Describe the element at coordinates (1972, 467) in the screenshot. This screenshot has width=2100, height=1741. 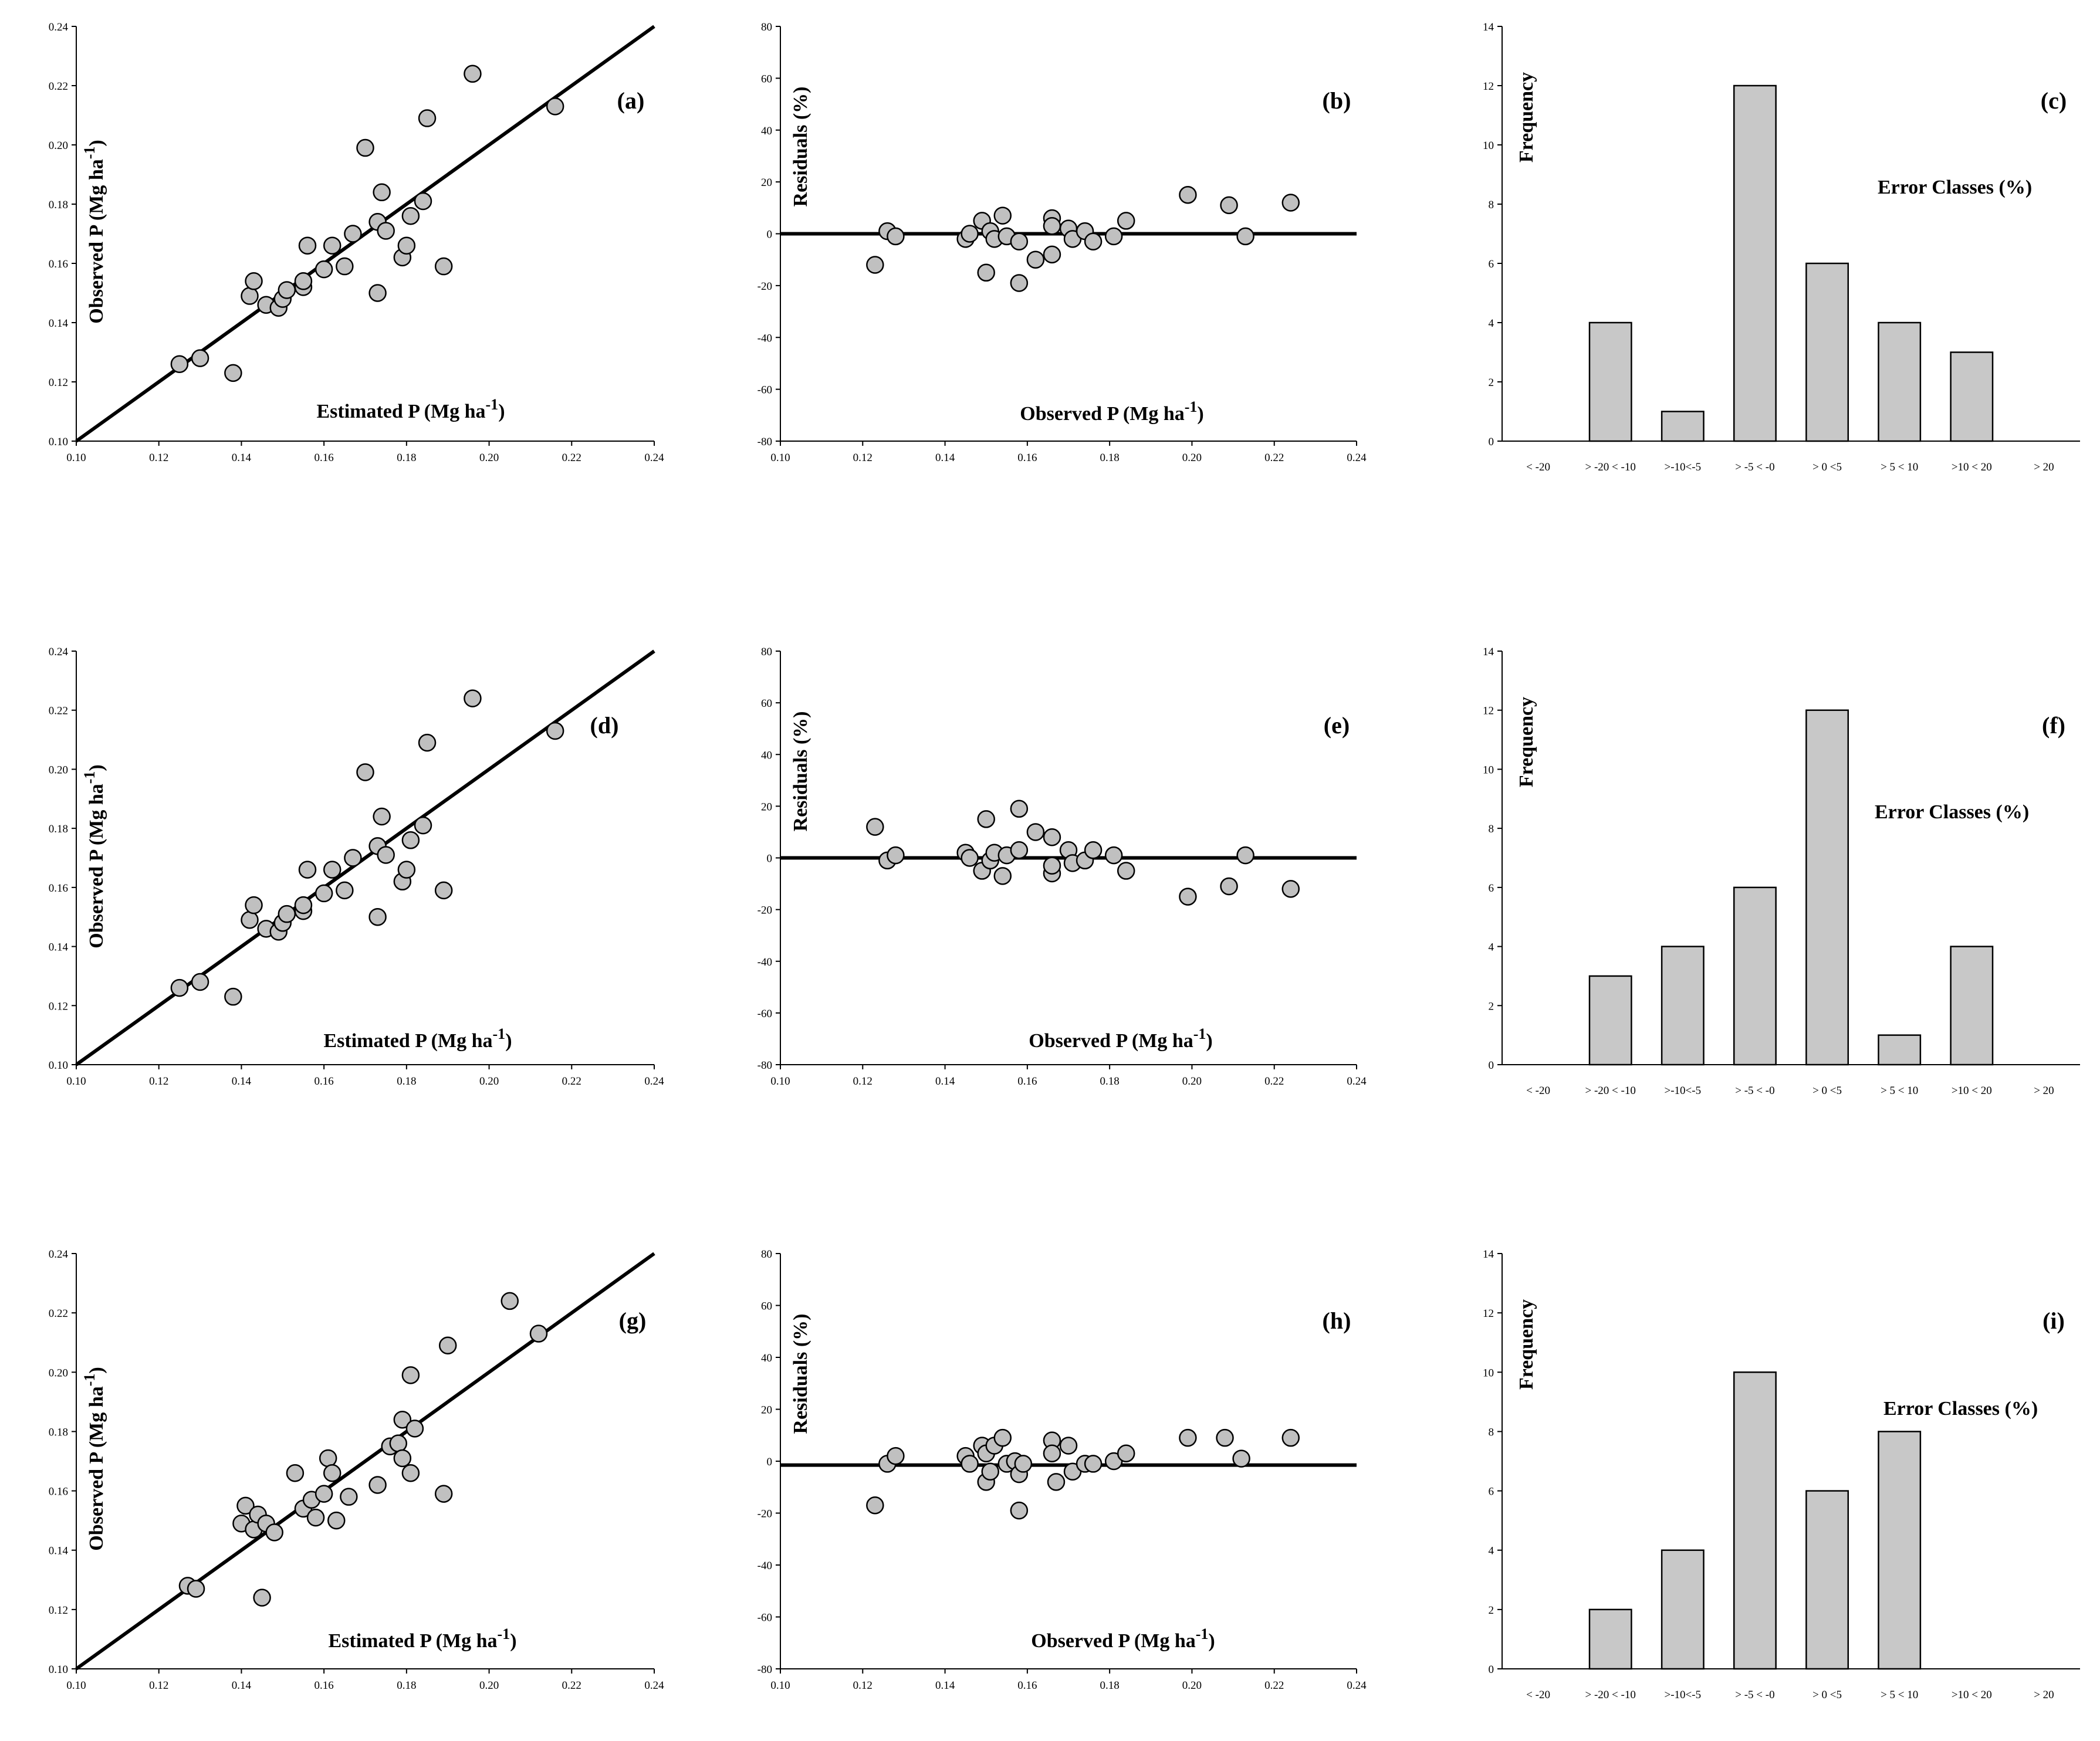
I see `x-tick-label: >10 < 20` at that location.